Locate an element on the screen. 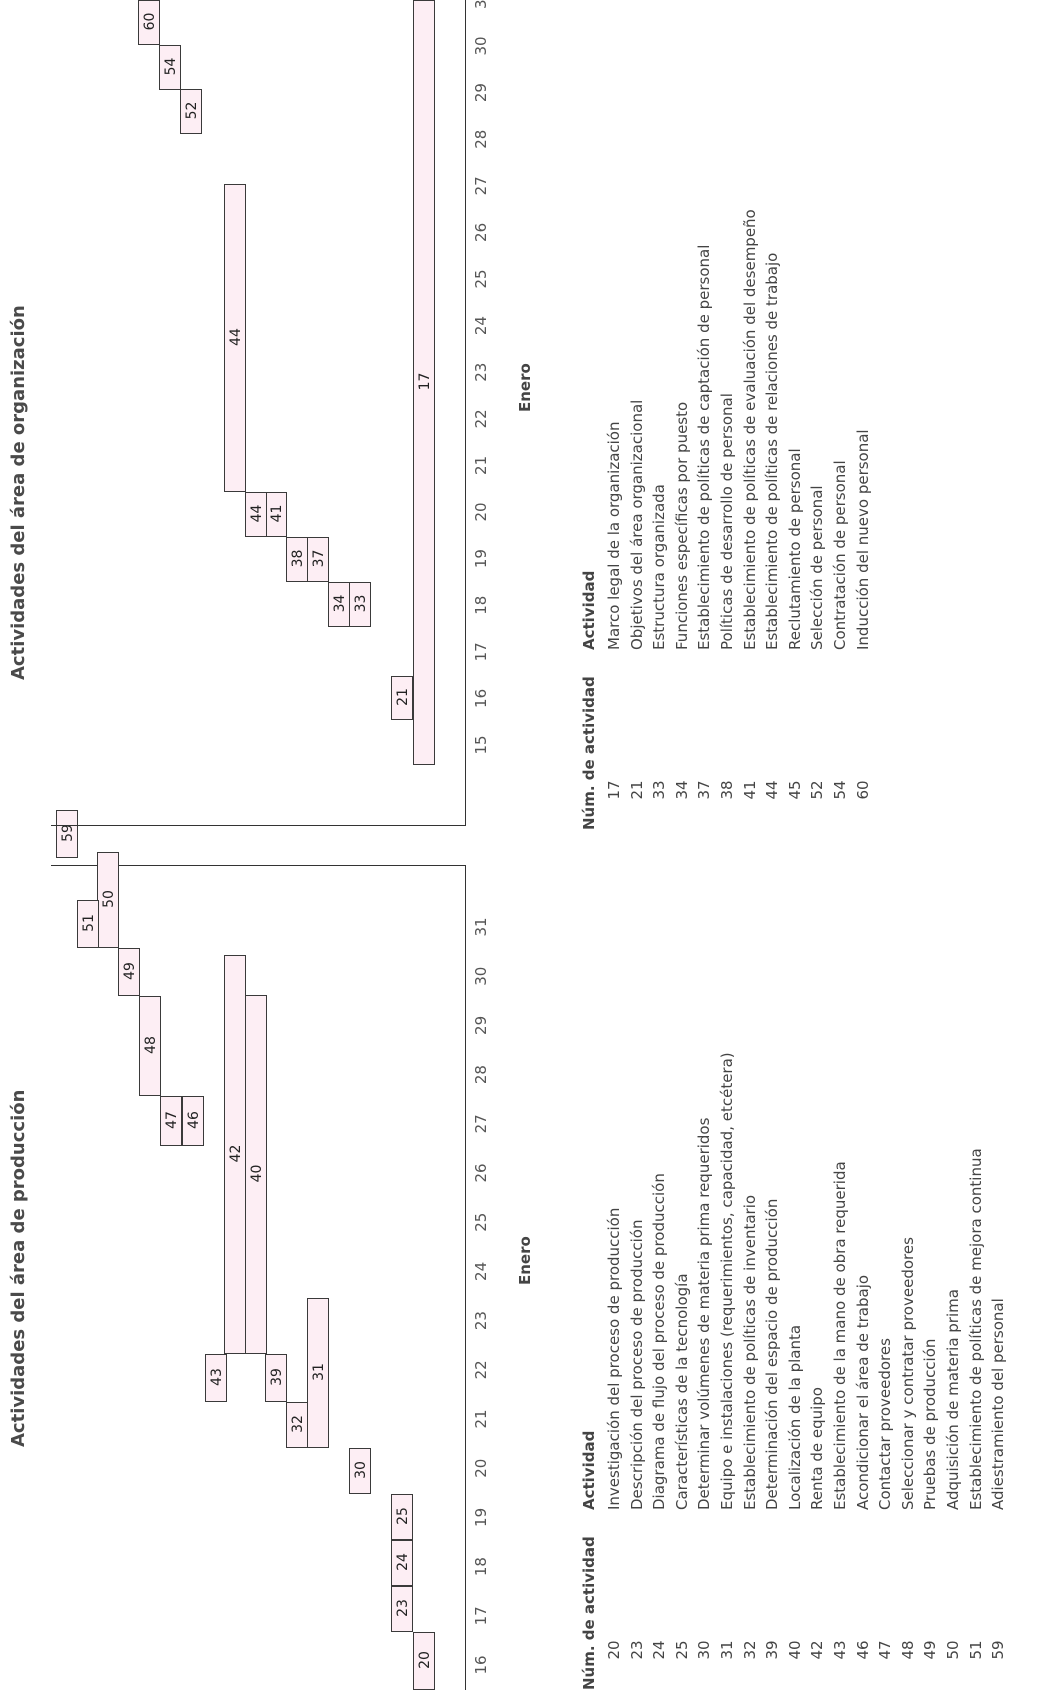 Image resolution: width=1043 pixels, height=1690 pixels. production-bar-label: 30 is located at coordinates (361, 1470).